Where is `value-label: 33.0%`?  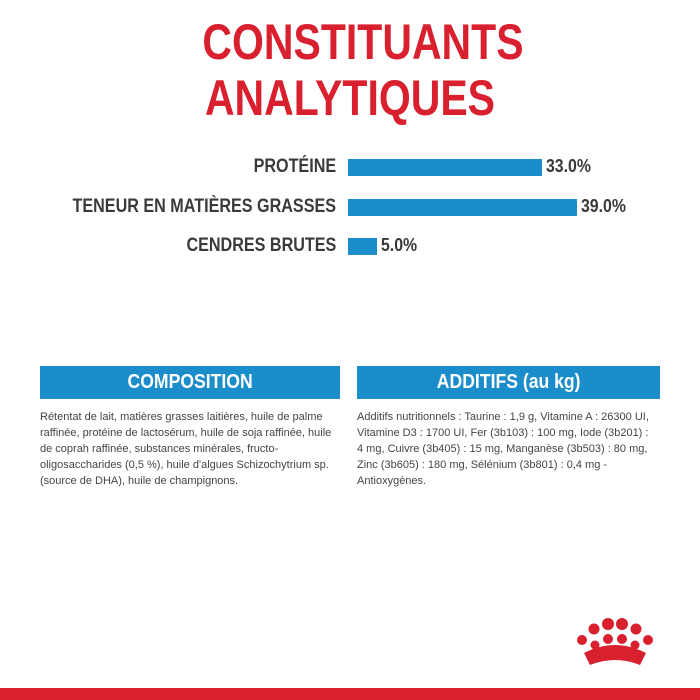
value-label: 33.0% is located at coordinates (568, 166).